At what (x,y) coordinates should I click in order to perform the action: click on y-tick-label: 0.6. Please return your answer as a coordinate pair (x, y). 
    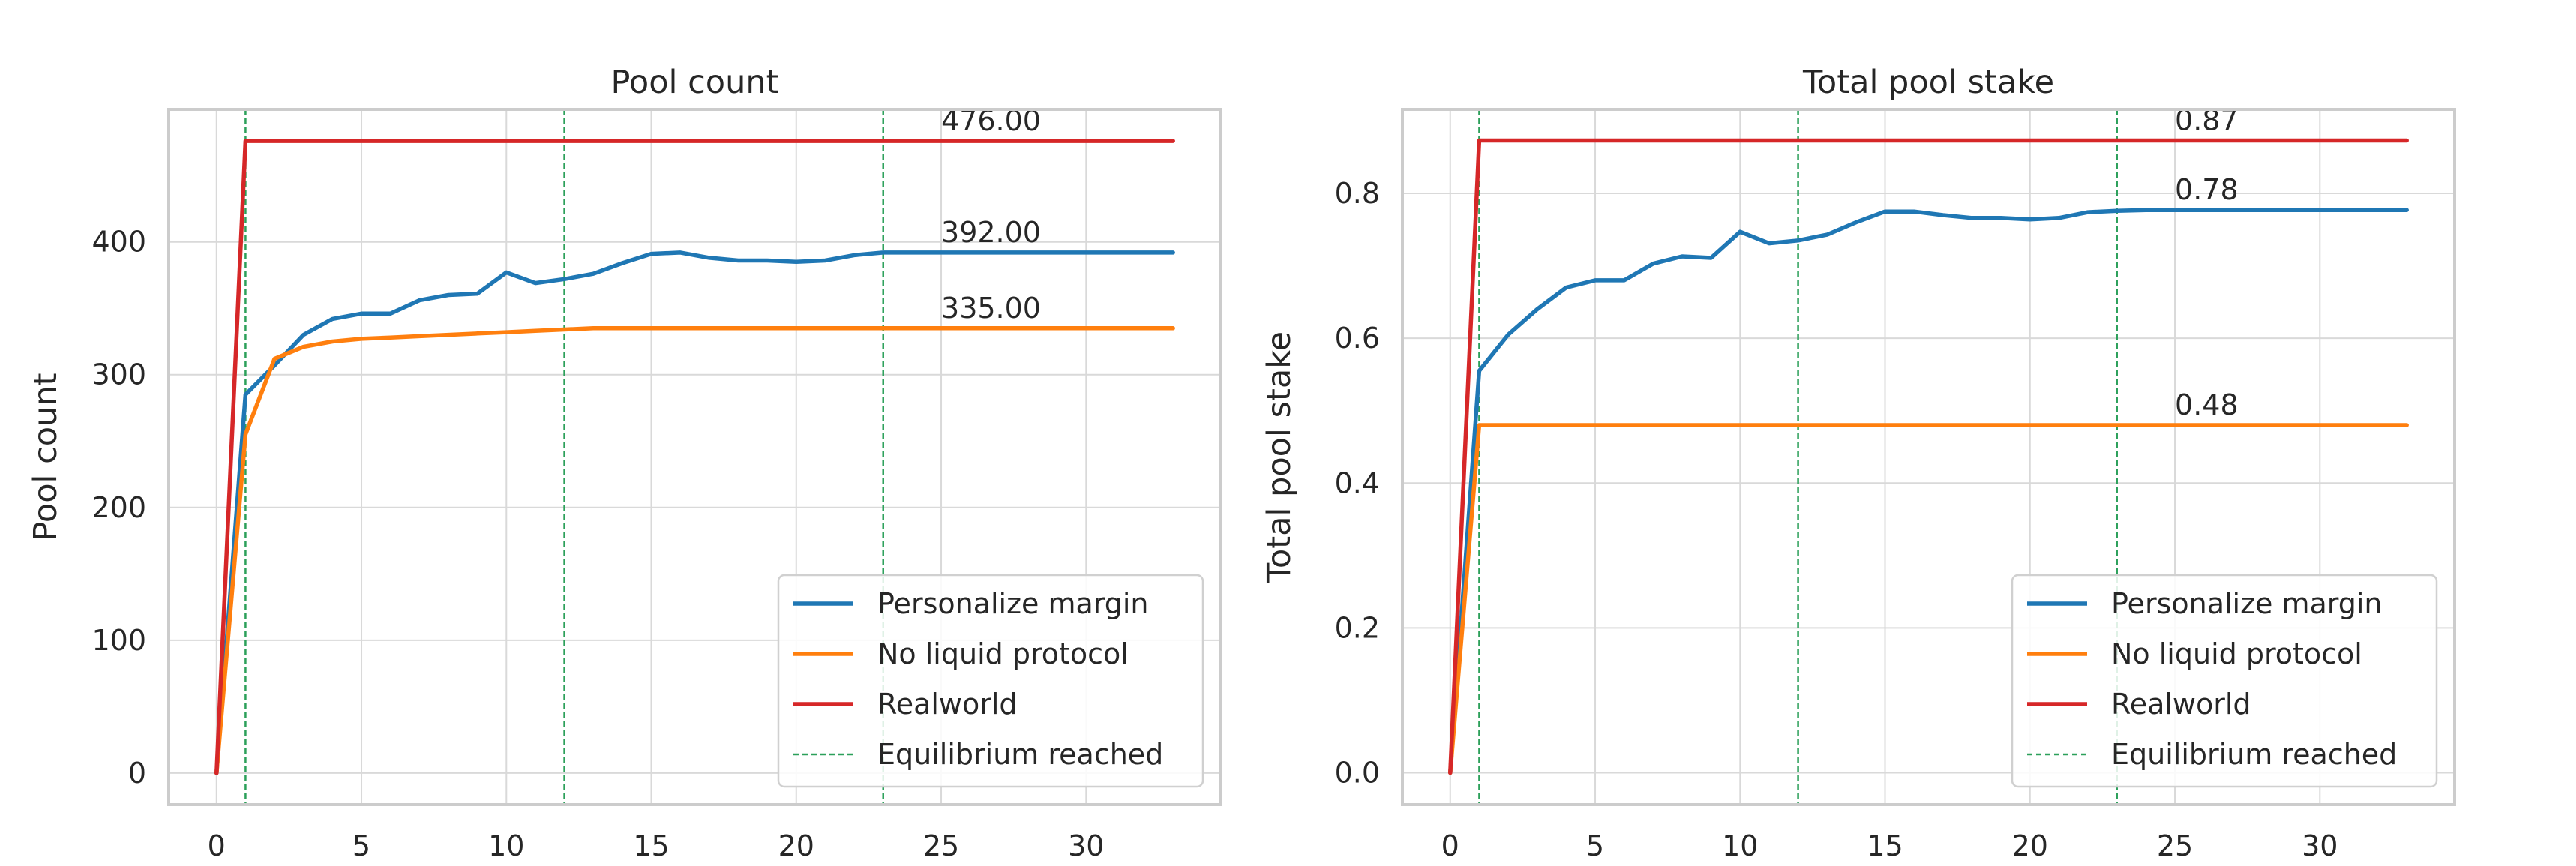
    Looking at the image, I should click on (1358, 338).